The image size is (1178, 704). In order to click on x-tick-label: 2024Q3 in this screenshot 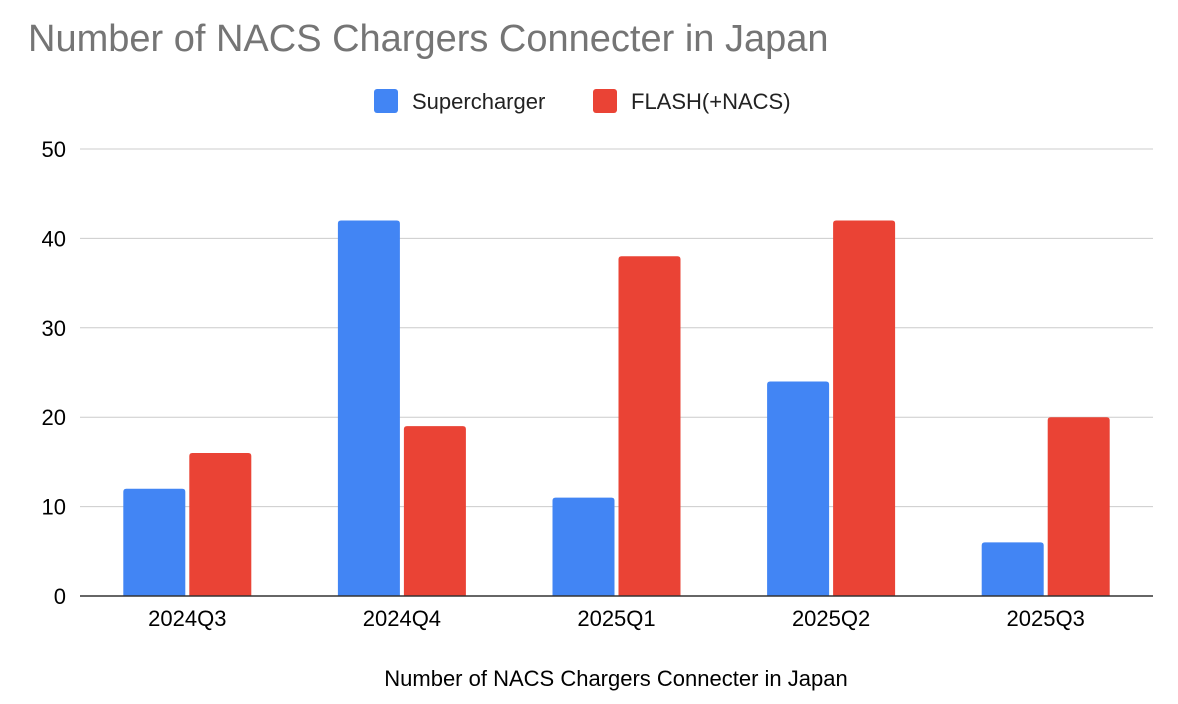, I will do `click(187, 618)`.